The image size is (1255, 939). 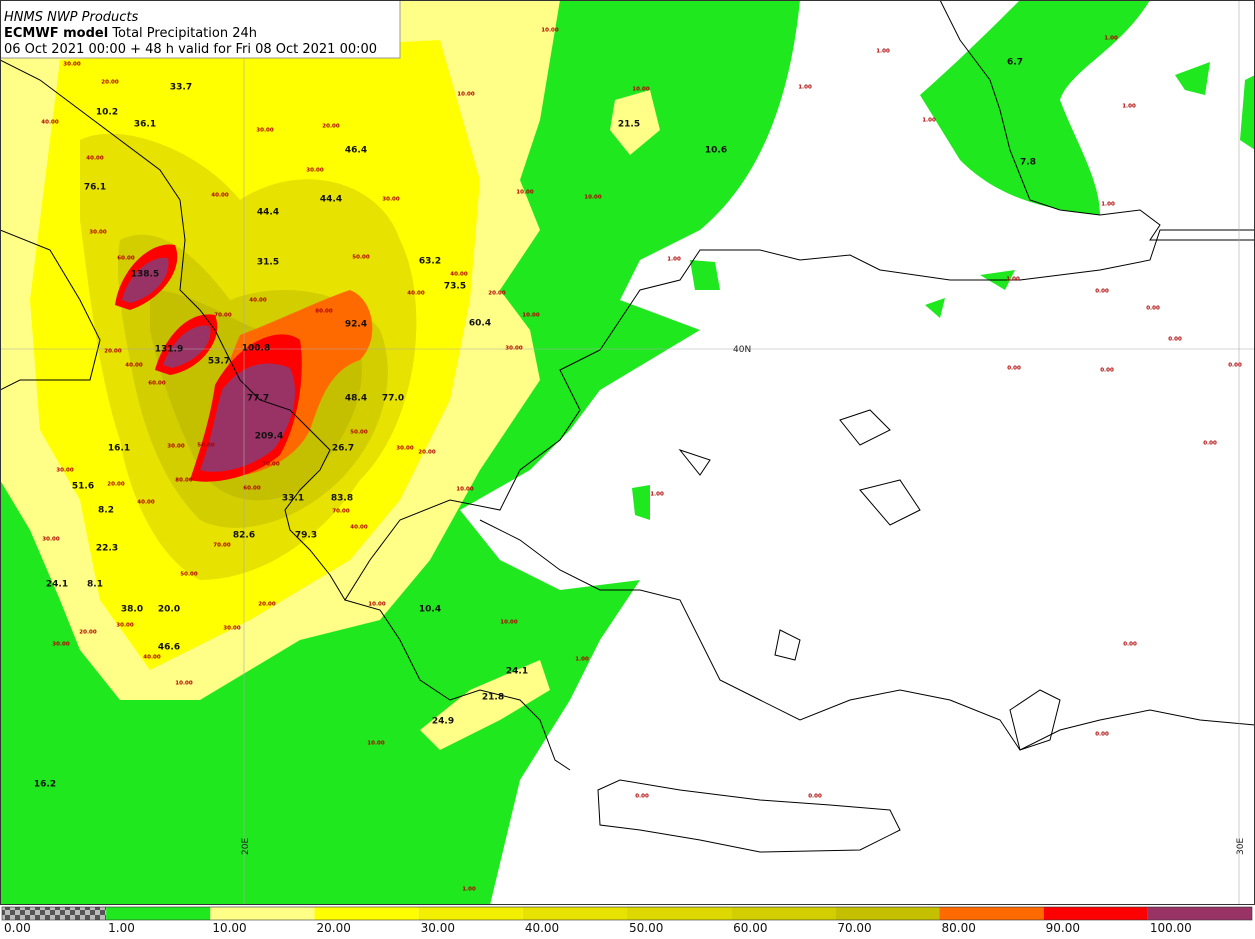 I want to click on maximum-label: 82.6, so click(x=244, y=536).